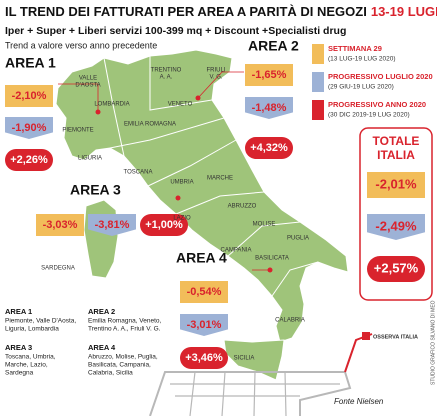 Image resolution: width=437 pixels, height=416 pixels. What do you see at coordinates (220, 179) in the screenshot?
I see `region-name: MARCHE` at bounding box center [220, 179].